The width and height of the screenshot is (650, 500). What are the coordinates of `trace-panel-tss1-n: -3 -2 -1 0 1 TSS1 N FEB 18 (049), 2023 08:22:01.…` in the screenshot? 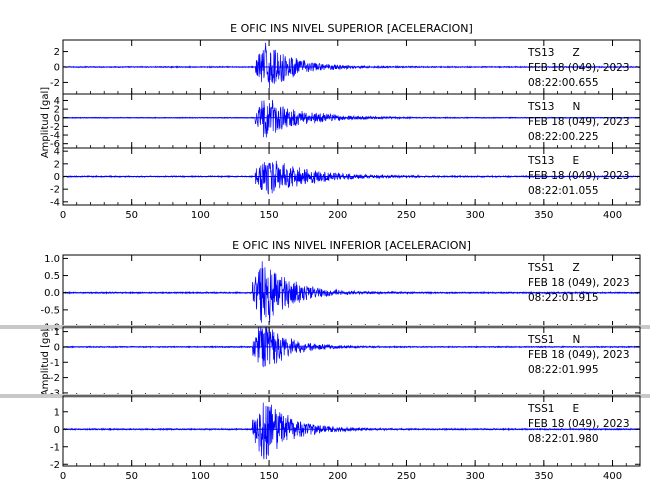 It's located at (325, 362).